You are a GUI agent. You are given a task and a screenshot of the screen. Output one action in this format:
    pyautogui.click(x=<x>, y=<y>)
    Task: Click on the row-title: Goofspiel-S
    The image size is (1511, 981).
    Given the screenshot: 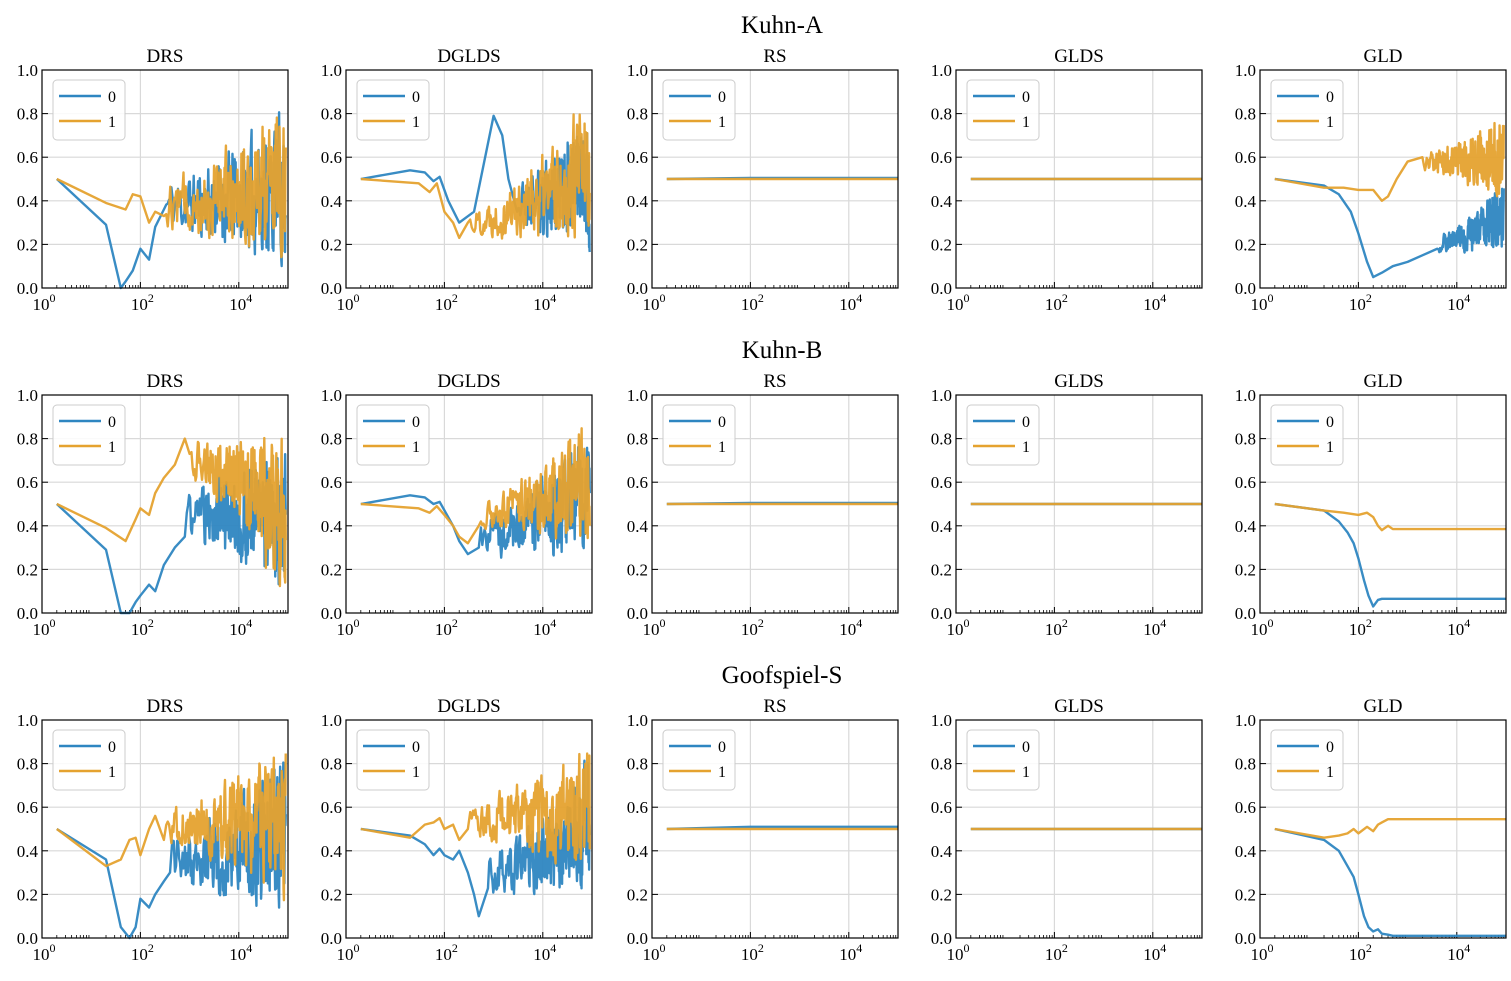 What is the action you would take?
    pyautogui.click(x=782, y=675)
    